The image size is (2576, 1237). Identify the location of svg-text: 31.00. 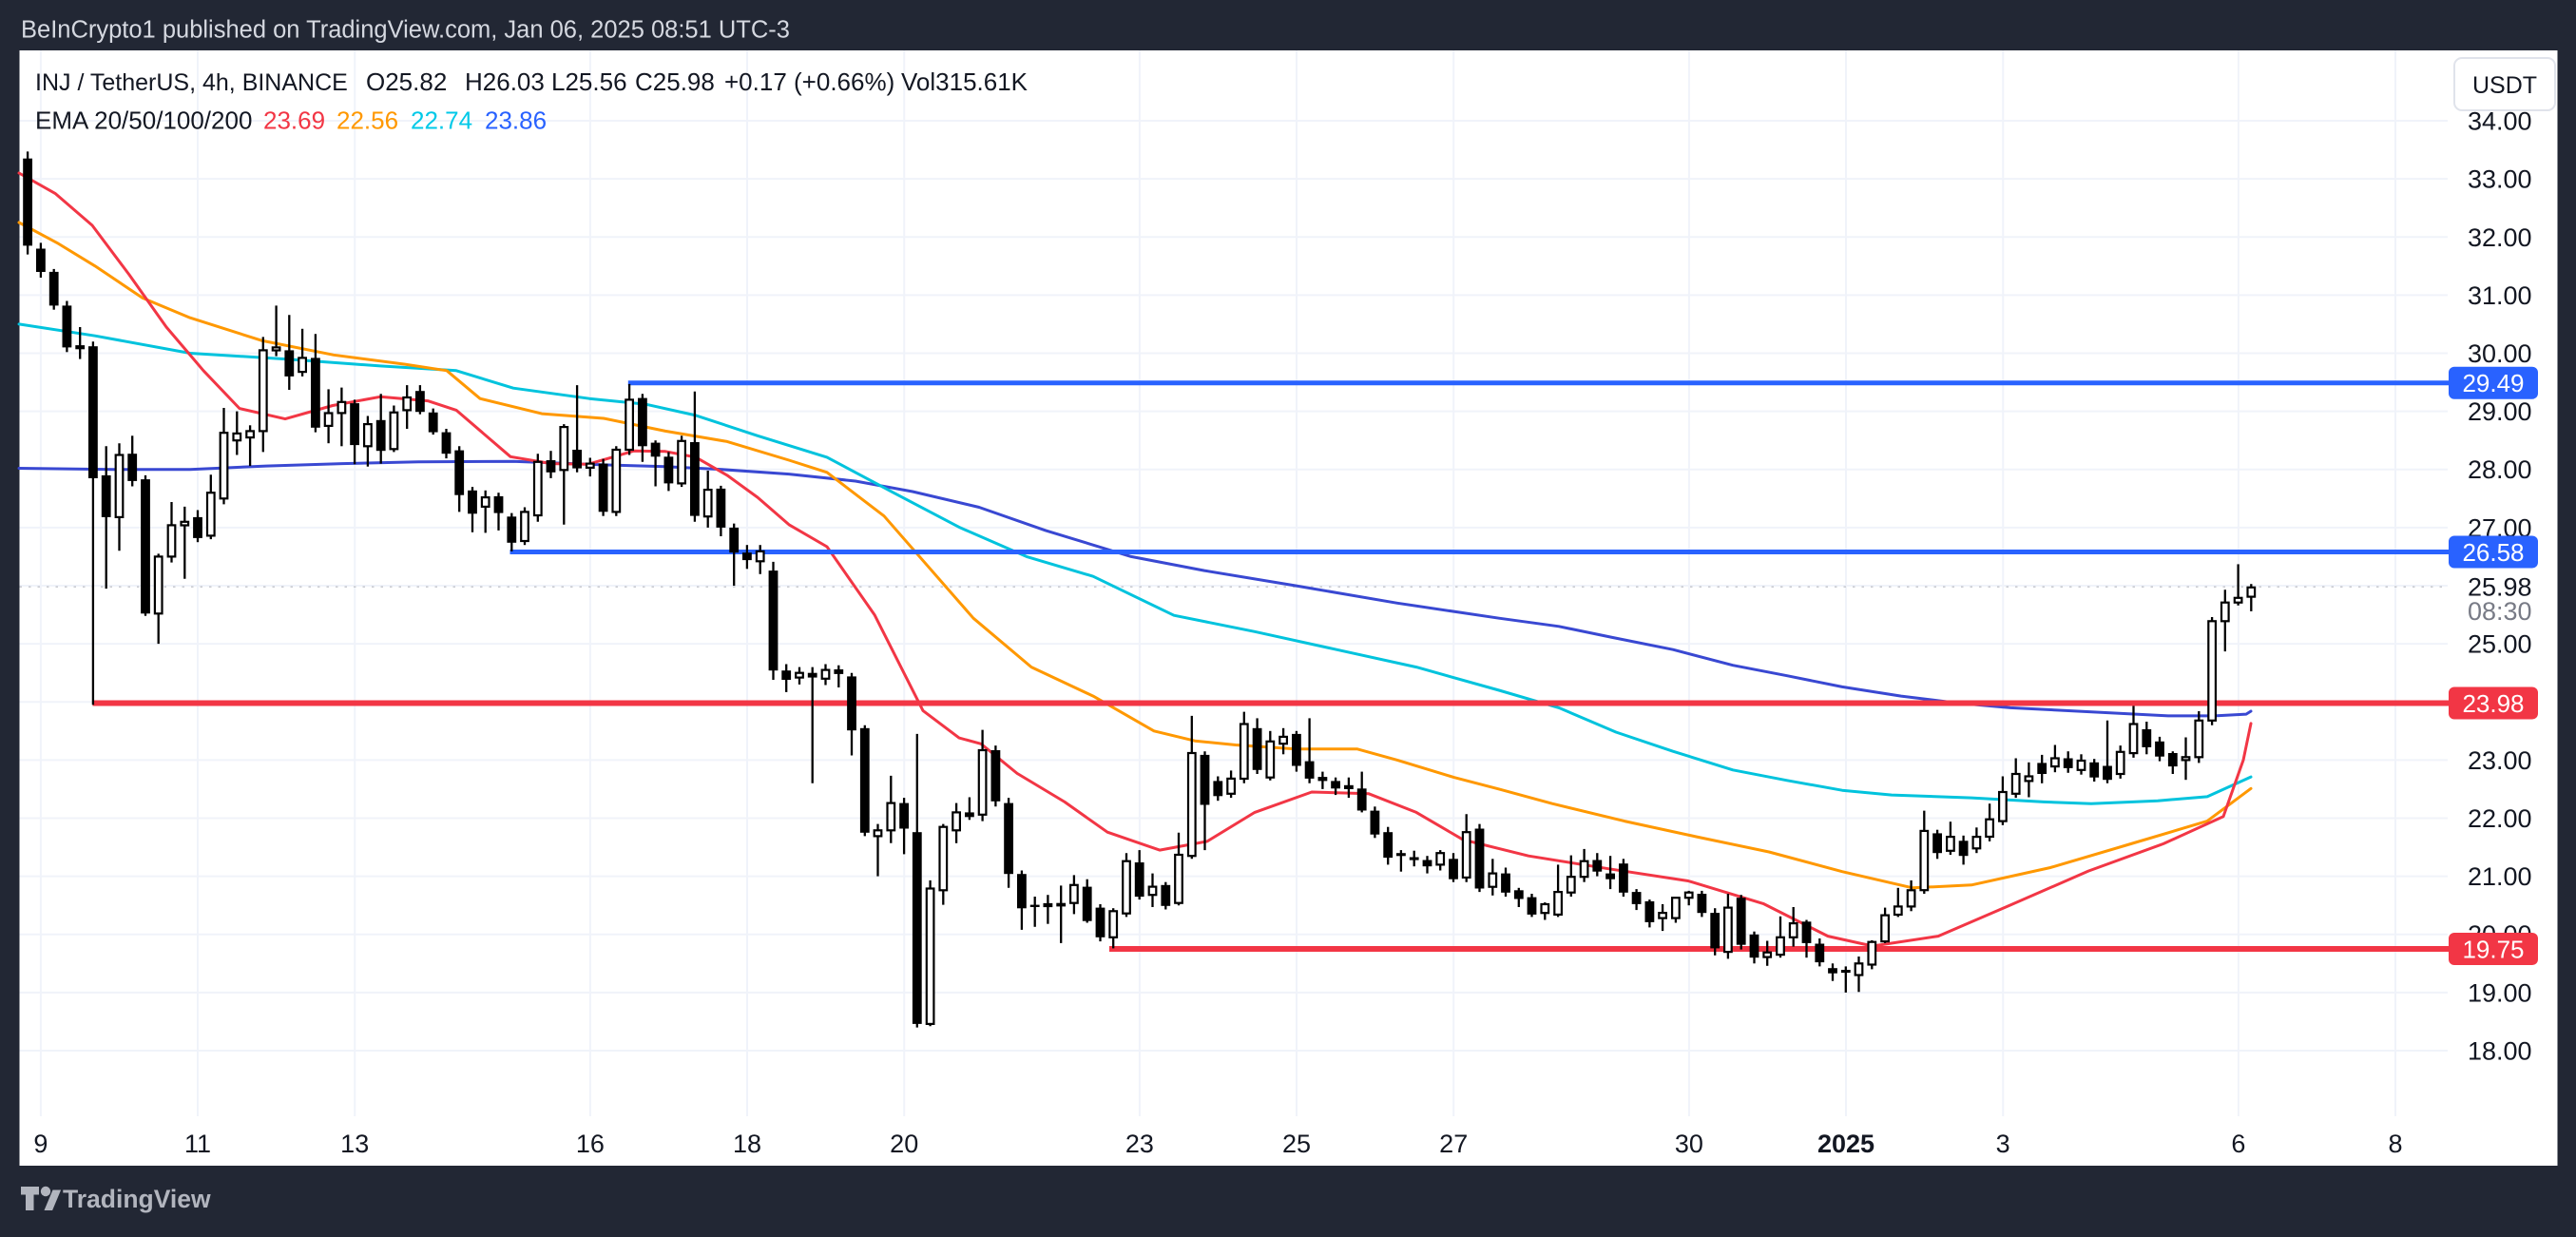
(2500, 295).